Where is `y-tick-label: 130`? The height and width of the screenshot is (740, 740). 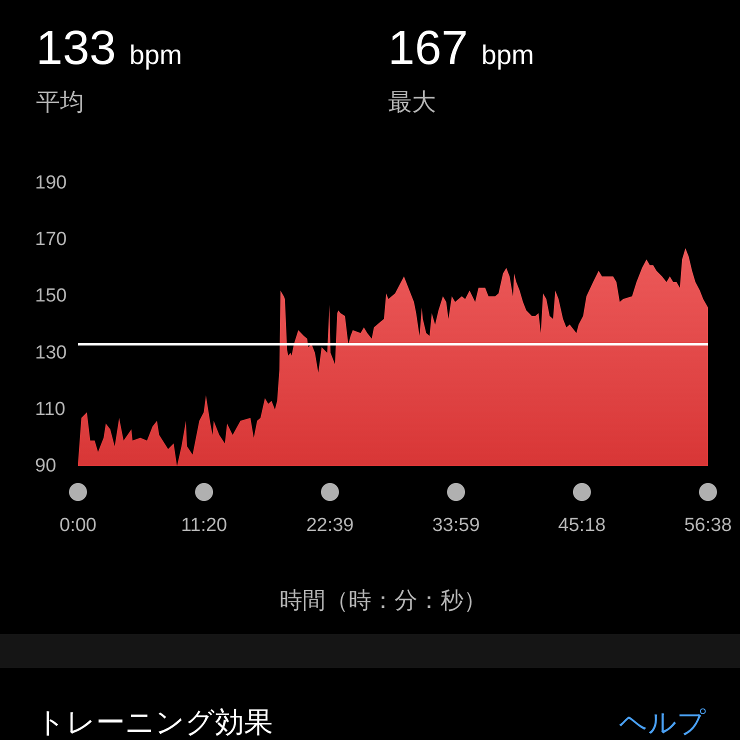 y-tick-label: 130 is located at coordinates (51, 353).